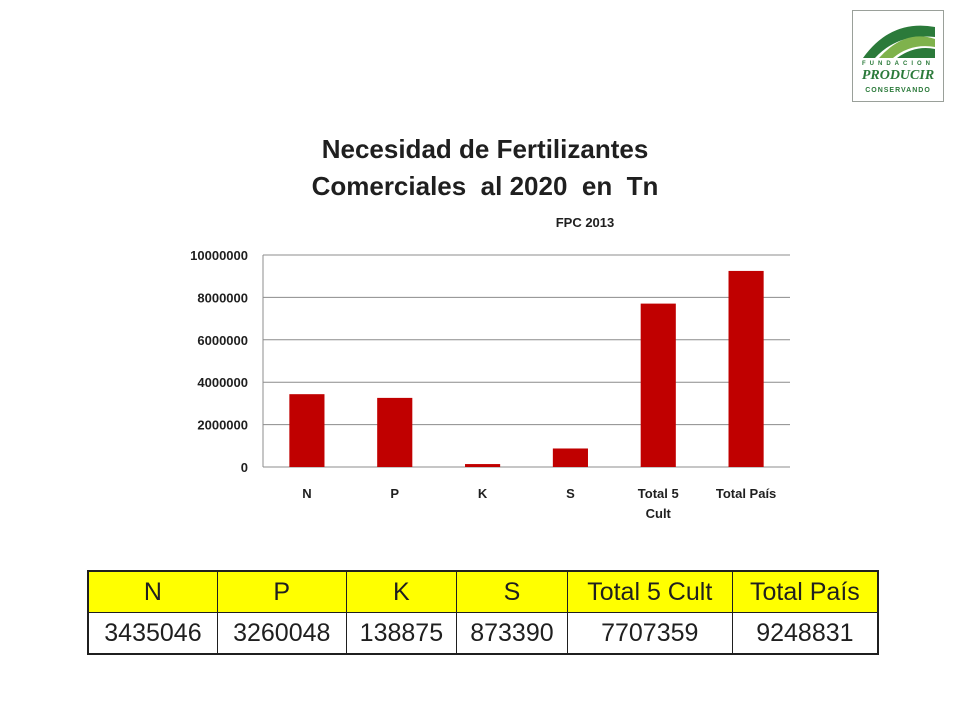 The height and width of the screenshot is (720, 960). What do you see at coordinates (512, 591) in the screenshot?
I see `table-header-cell: S` at bounding box center [512, 591].